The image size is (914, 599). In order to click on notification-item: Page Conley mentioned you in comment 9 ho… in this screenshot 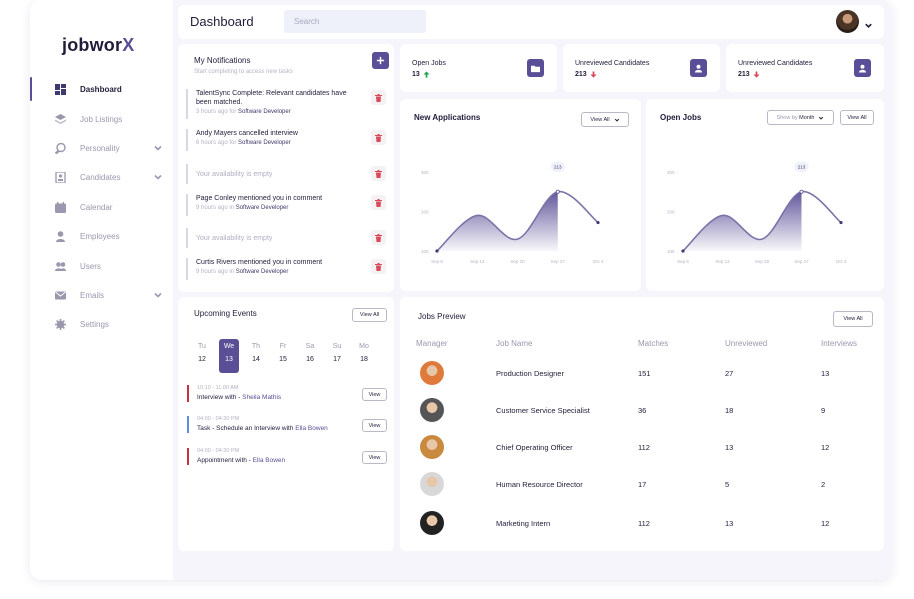, I will do `click(286, 205)`.